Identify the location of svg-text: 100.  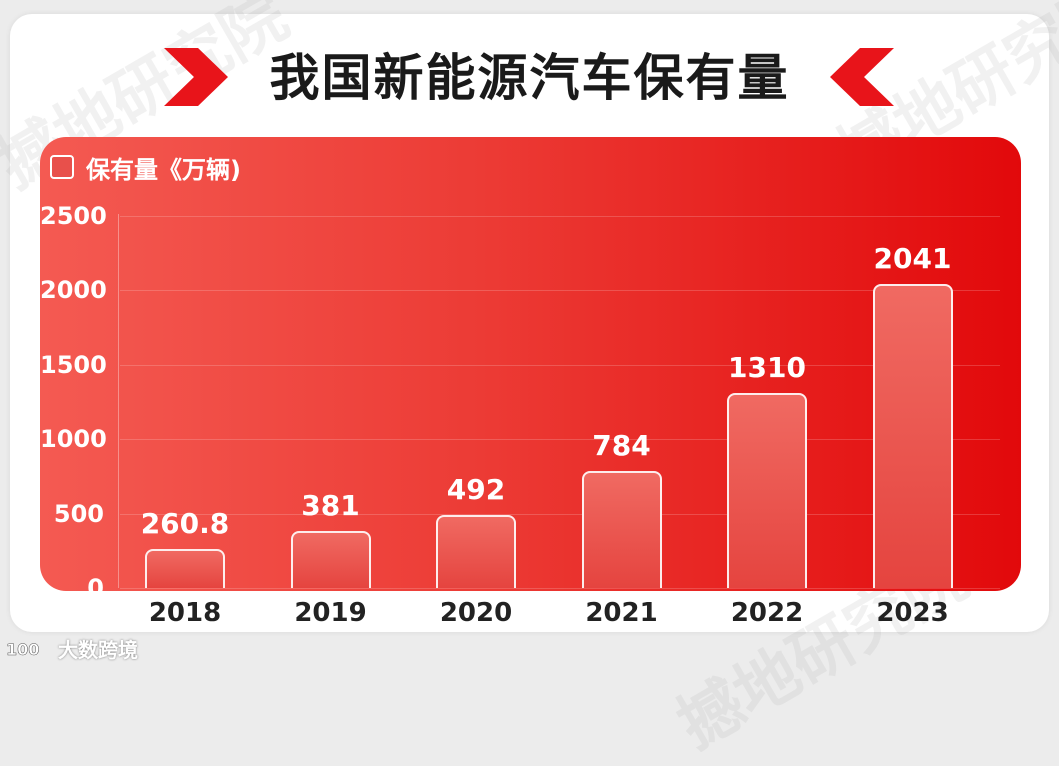
(22, 649).